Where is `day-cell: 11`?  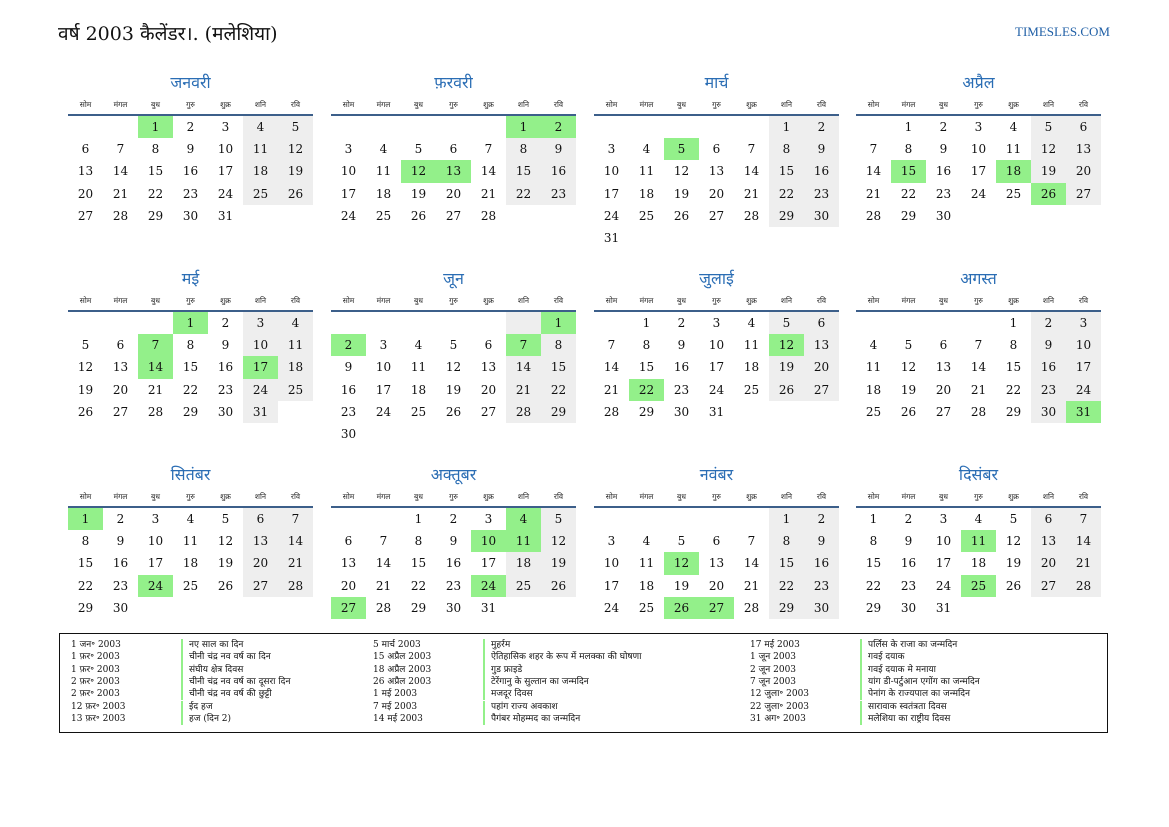 day-cell: 11 is located at coordinates (978, 541).